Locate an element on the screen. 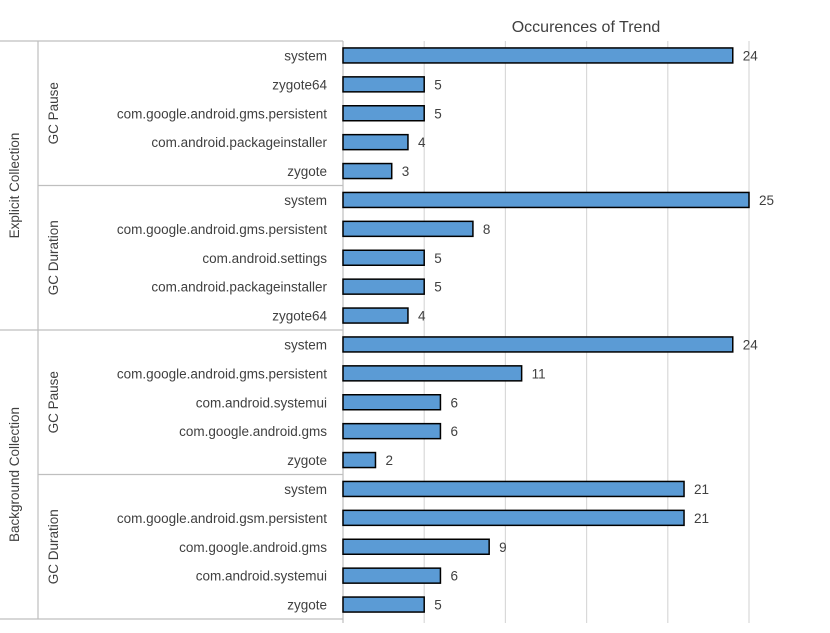 This screenshot has height=633, width=830. category-label-0-1-3: com.android.packageinstaller is located at coordinates (239, 287).